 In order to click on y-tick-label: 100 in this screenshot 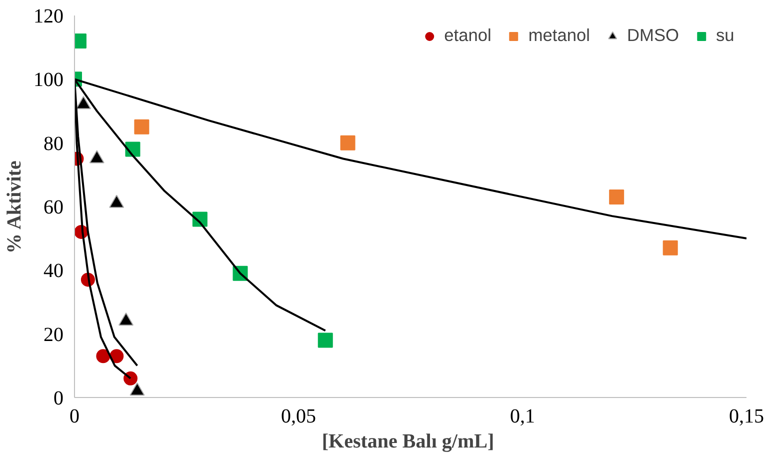, I will do `click(49, 80)`.